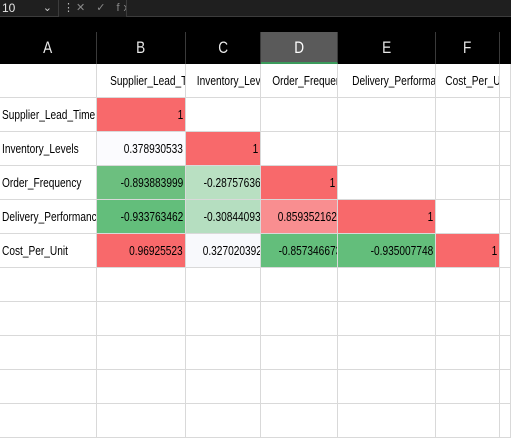 The width and height of the screenshot is (511, 438). What do you see at coordinates (29, 8) in the screenshot?
I see `name-box: 10 ⌄` at bounding box center [29, 8].